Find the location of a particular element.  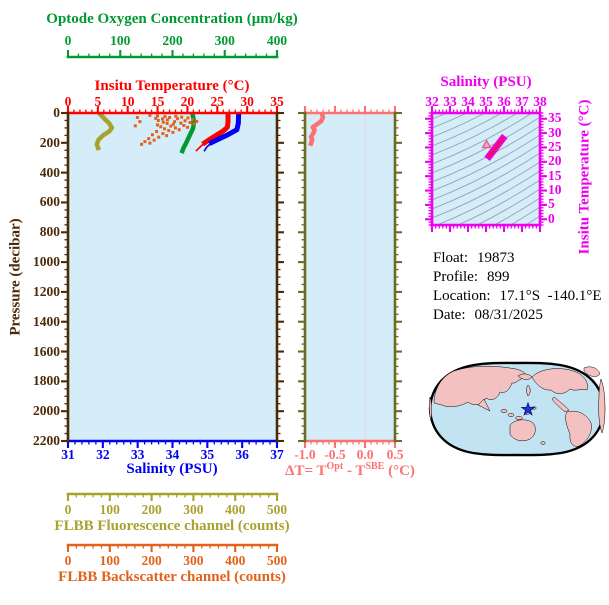

delta-t-series-layer is located at coordinates (337, 277).